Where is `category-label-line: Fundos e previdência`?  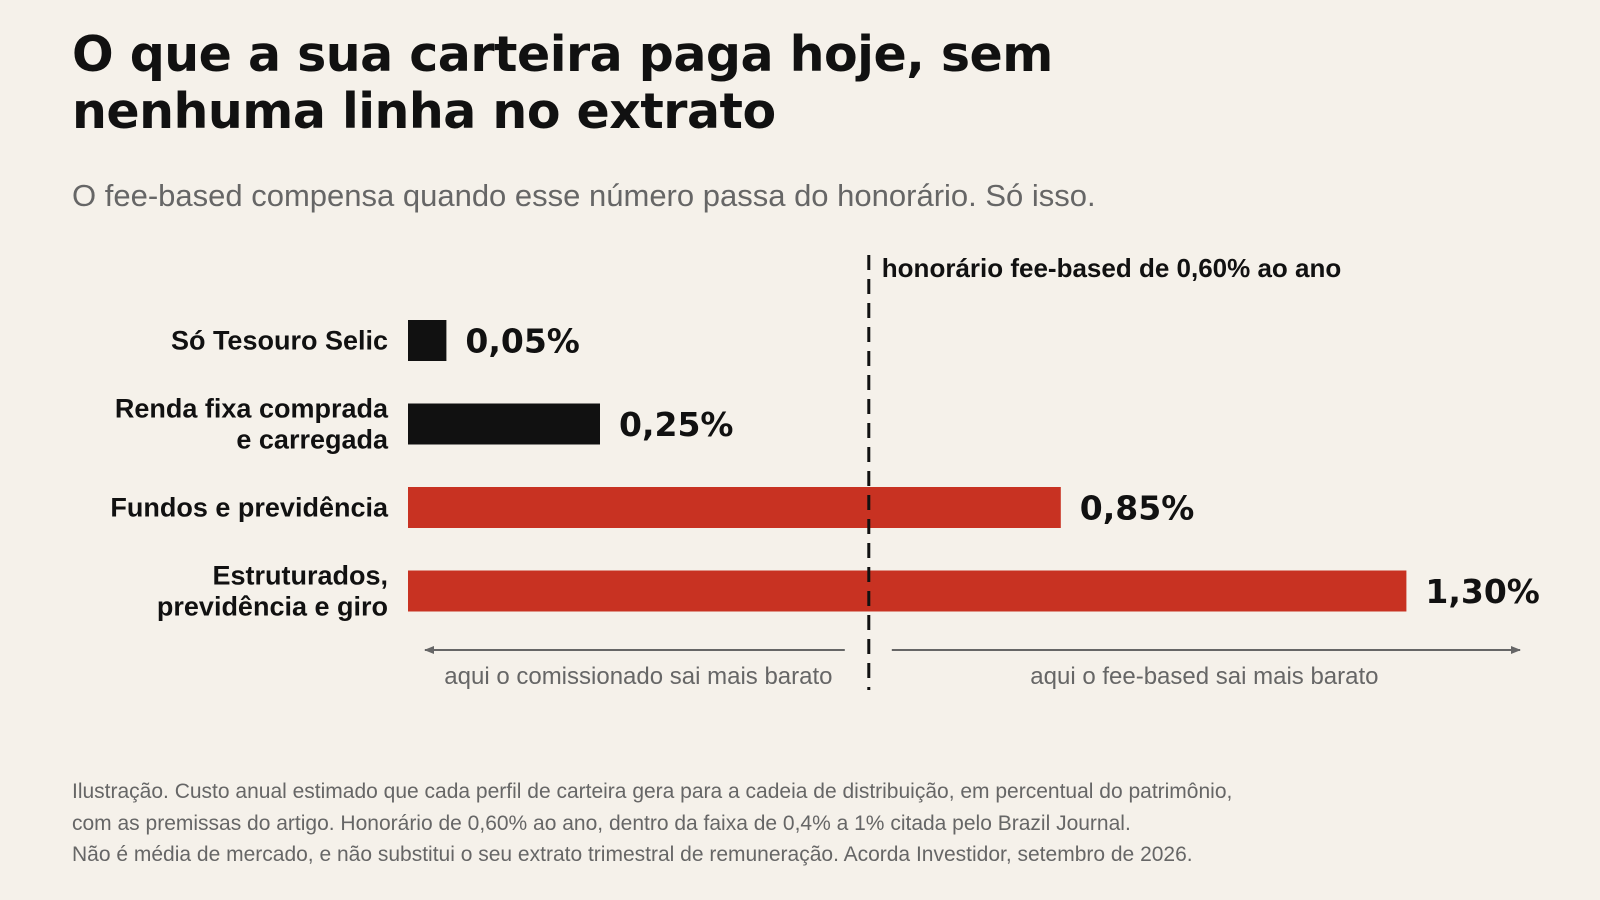 category-label-line: Fundos e previdência is located at coordinates (249, 508).